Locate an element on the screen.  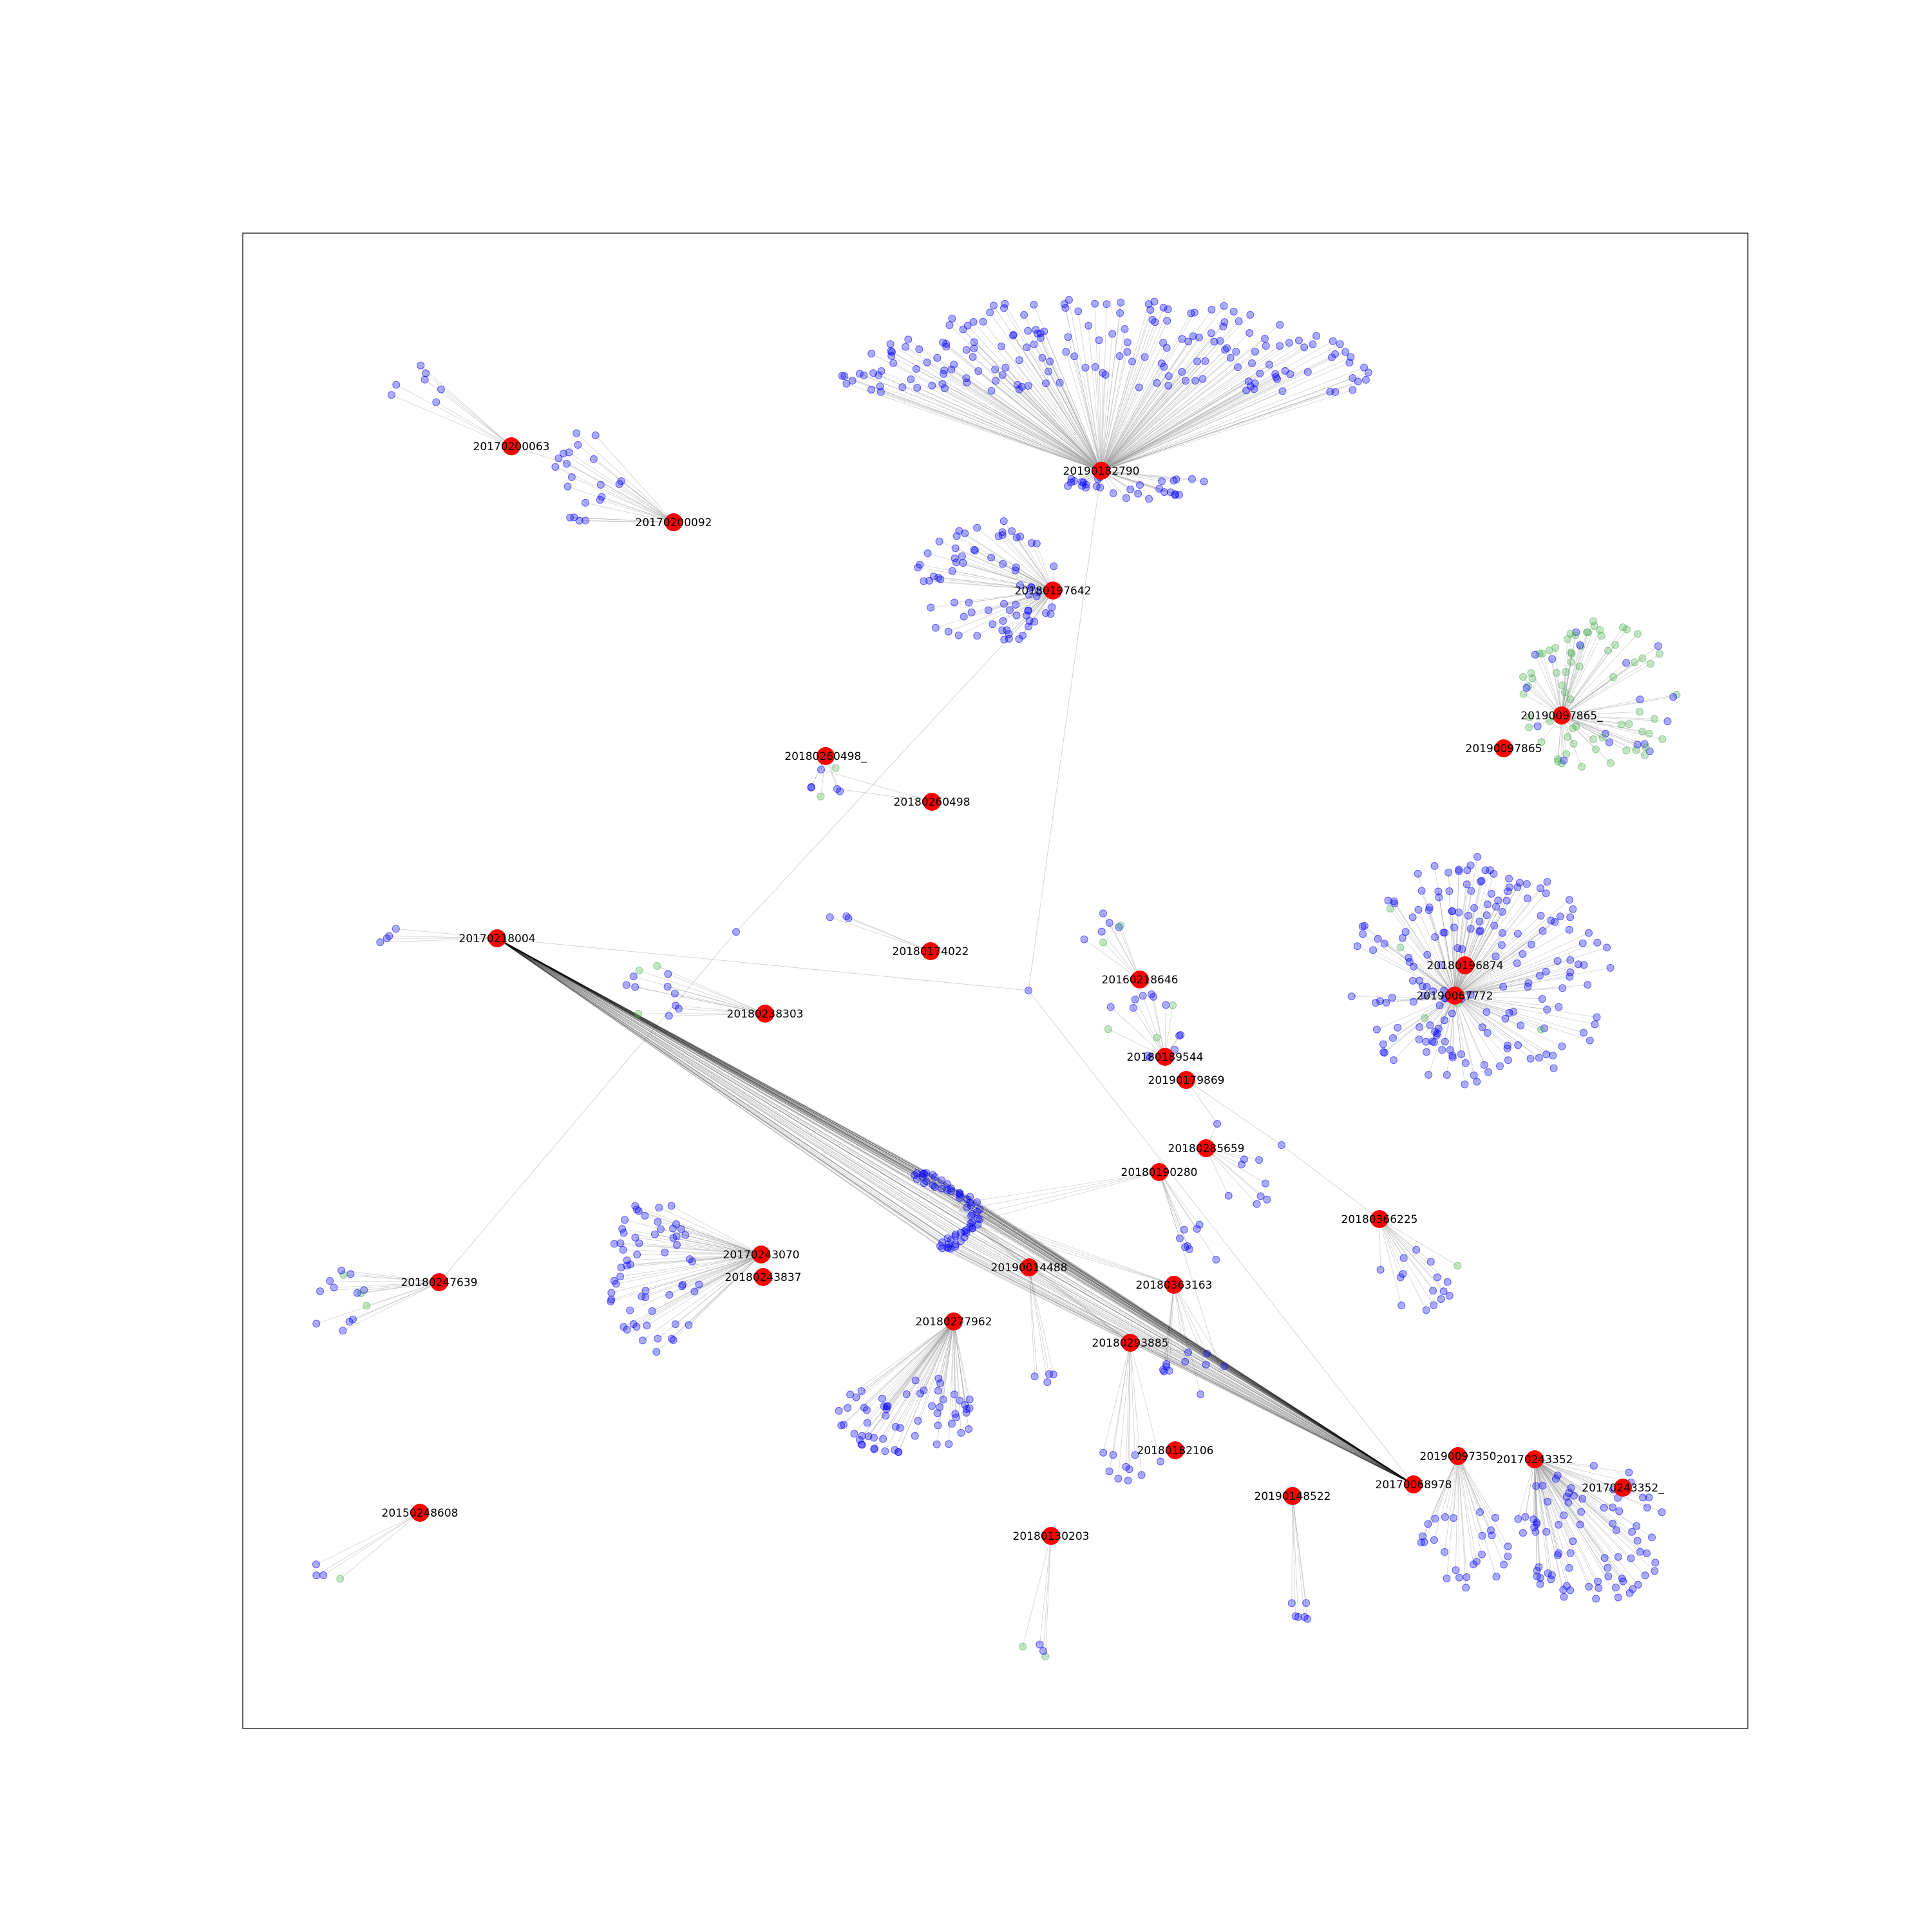
hub-label: 20170068978 is located at coordinates (1414, 1485).